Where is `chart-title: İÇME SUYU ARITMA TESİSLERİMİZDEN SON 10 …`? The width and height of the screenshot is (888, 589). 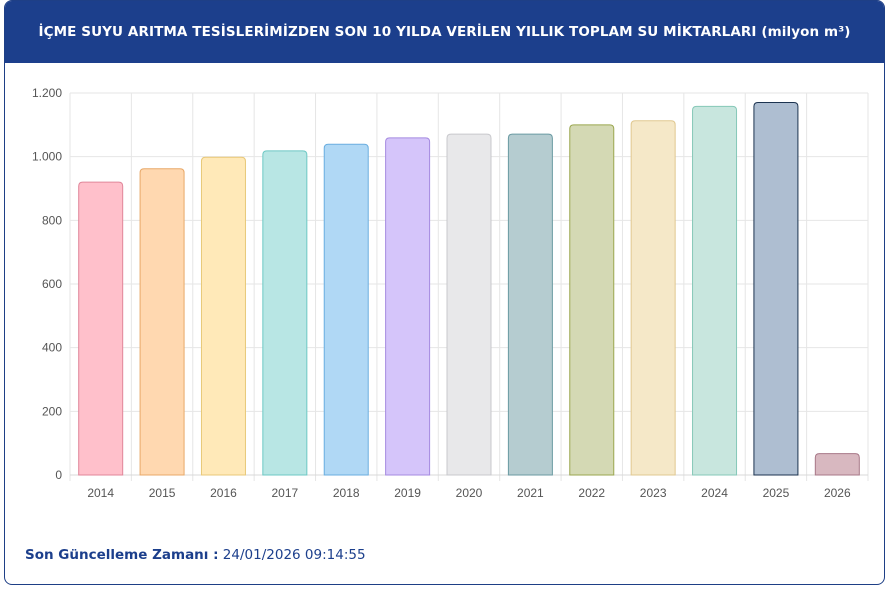
chart-title: İÇME SUYU ARITMA TESİSLERİMİZDEN SON 10 … is located at coordinates (444, 32).